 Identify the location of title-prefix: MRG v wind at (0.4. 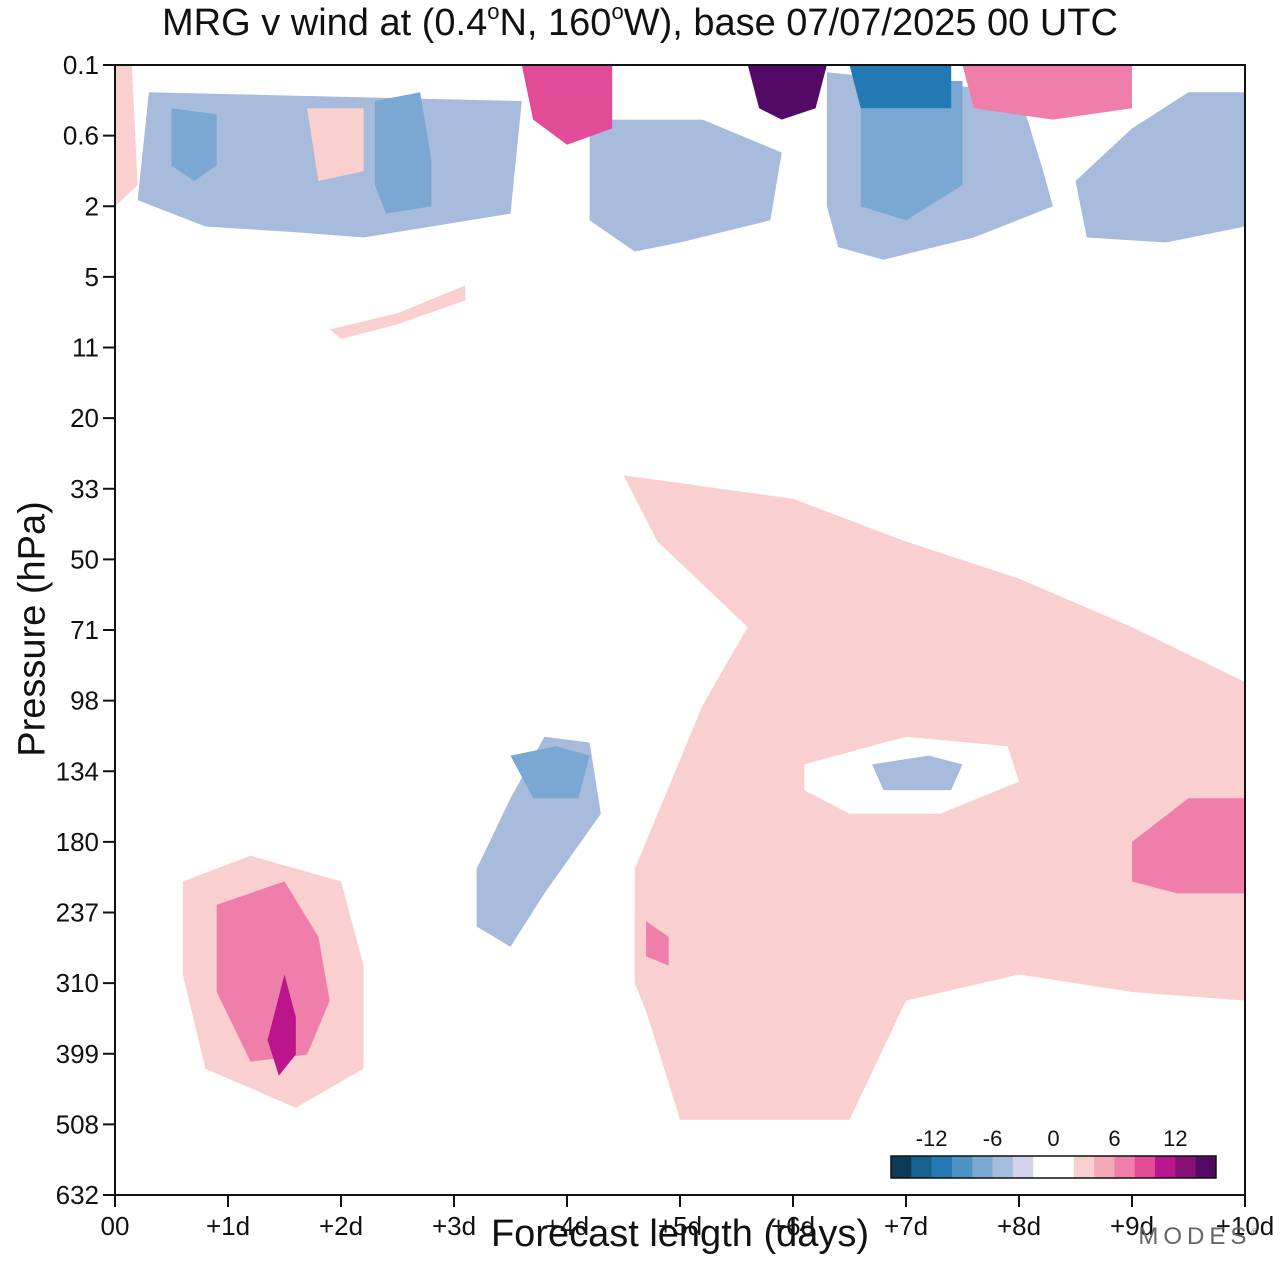
(325, 23).